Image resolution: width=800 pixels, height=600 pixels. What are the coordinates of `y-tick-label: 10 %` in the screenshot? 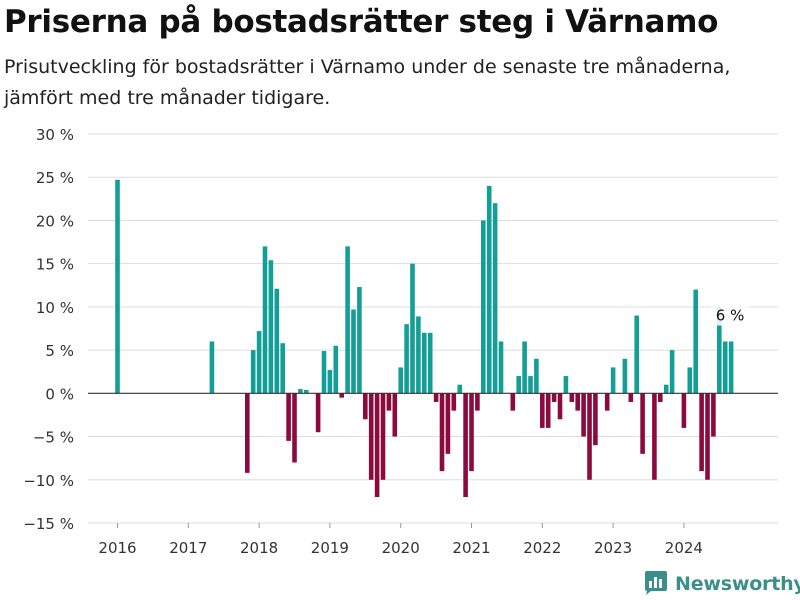 It's located at (55, 308).